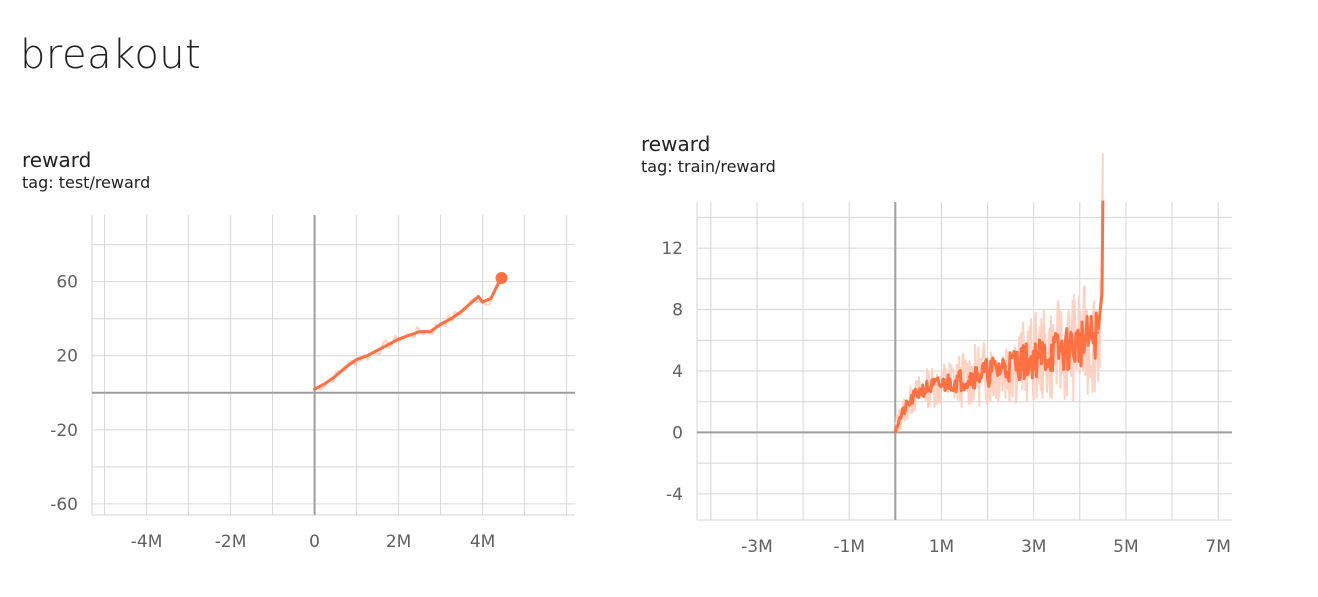  What do you see at coordinates (677, 433) in the screenshot?
I see `y-tick-label: 0` at bounding box center [677, 433].